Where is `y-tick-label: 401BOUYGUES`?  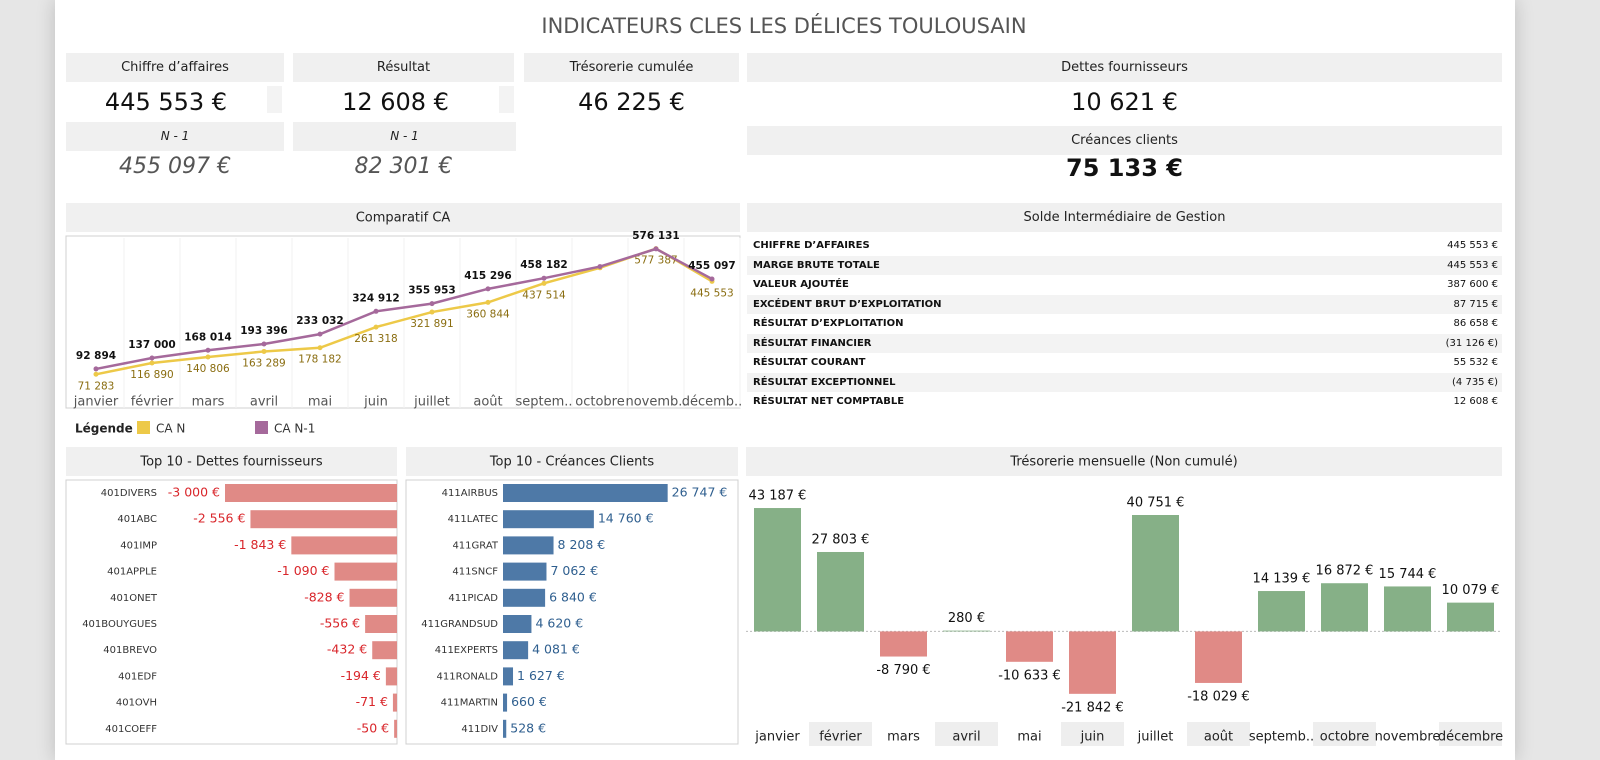 y-tick-label: 401BOUYGUES is located at coordinates (119, 624).